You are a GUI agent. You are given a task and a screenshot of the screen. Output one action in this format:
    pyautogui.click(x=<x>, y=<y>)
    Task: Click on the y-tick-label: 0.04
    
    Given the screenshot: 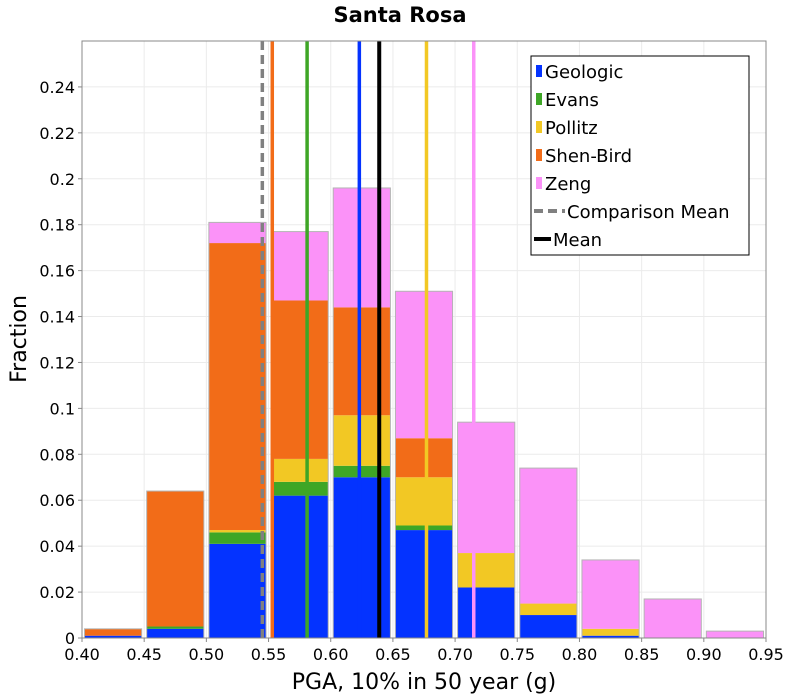 What is the action you would take?
    pyautogui.click(x=57, y=546)
    